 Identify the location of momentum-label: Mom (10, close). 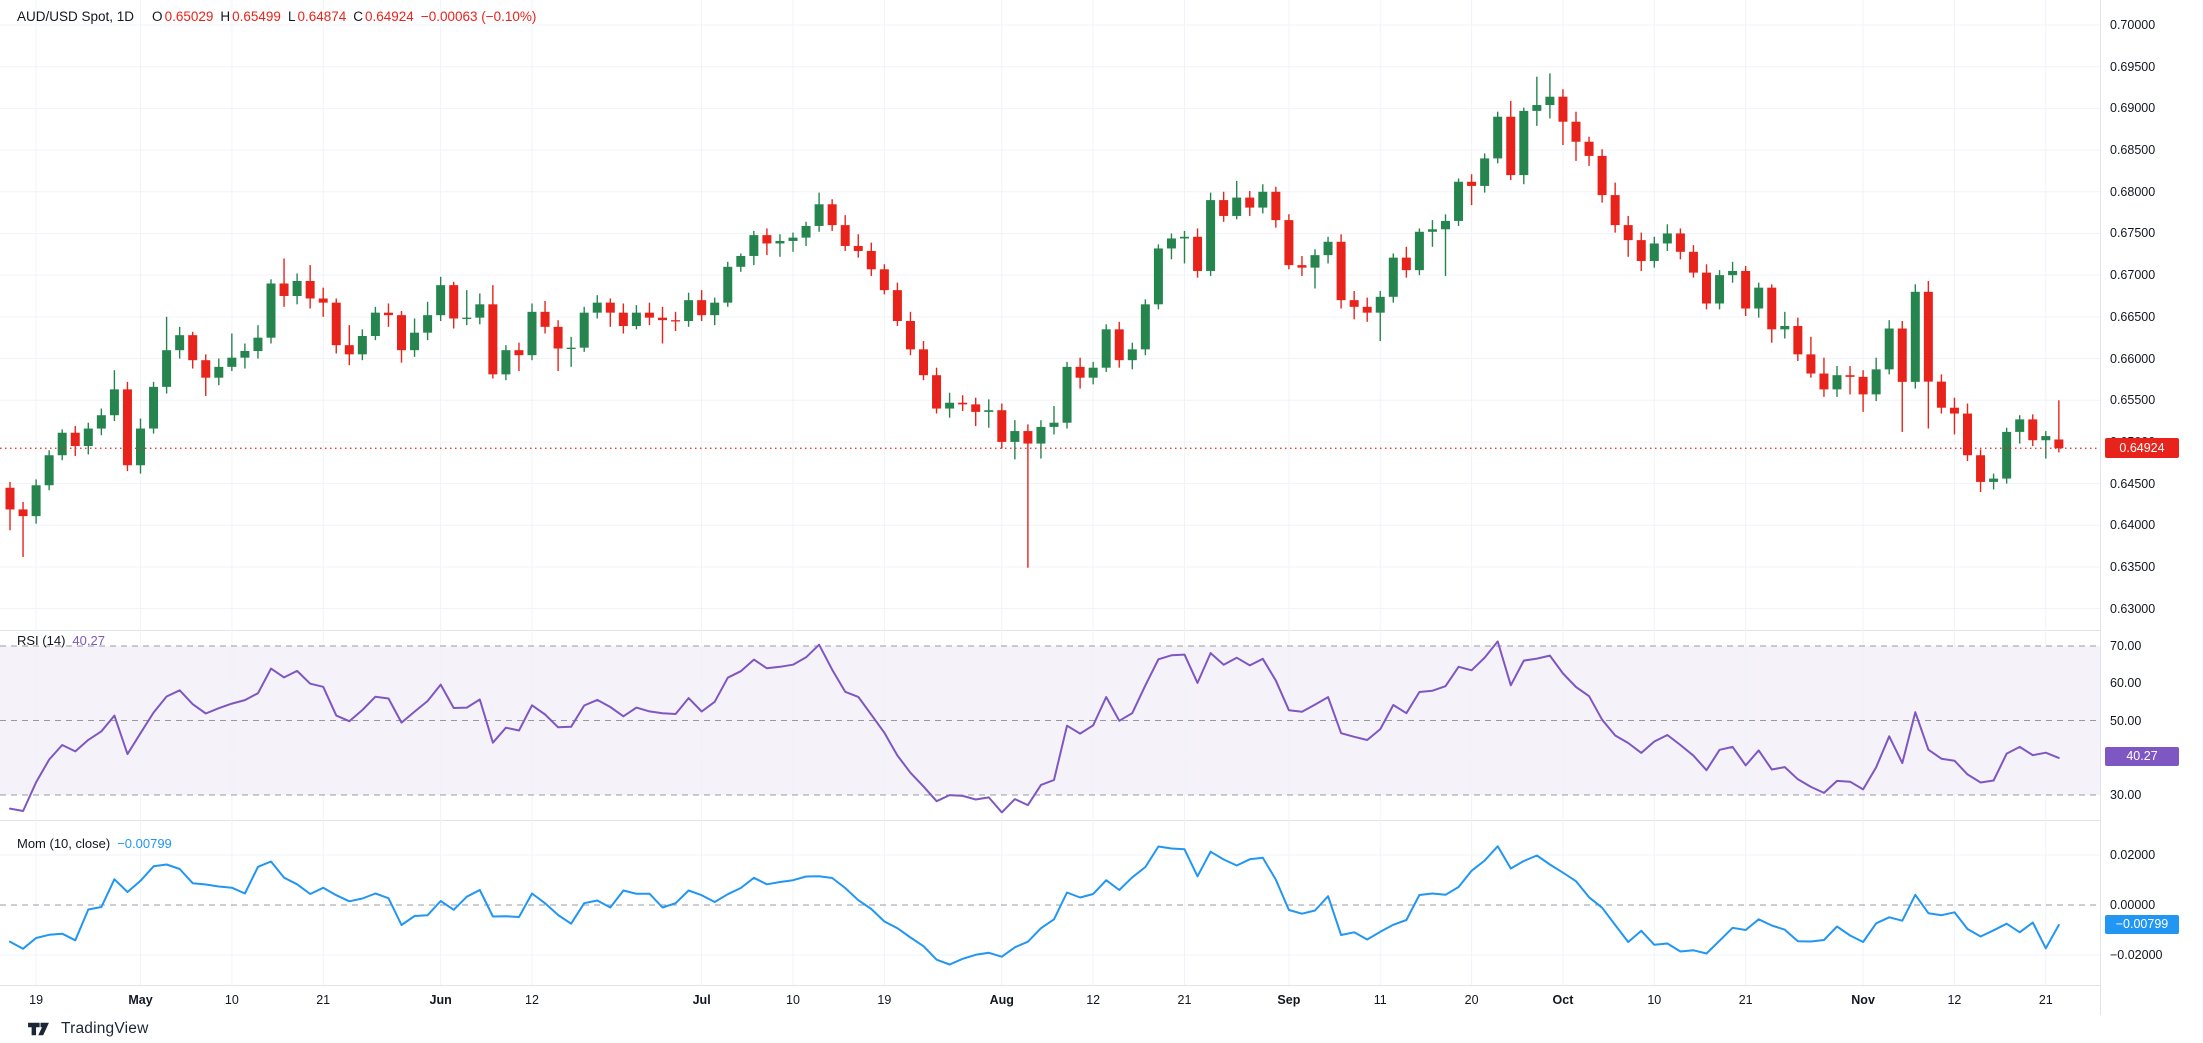
(64, 843).